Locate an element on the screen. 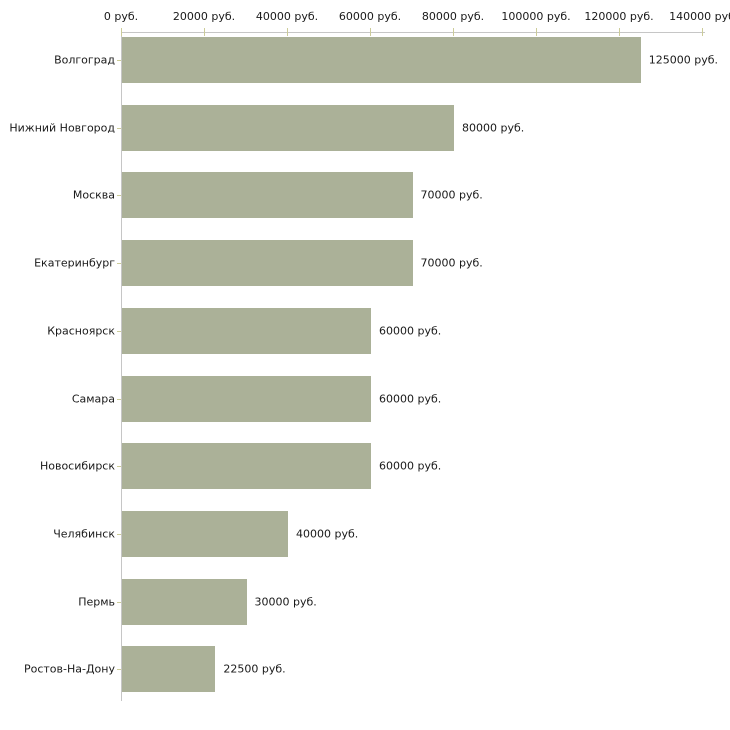 The image size is (730, 730). bar-value-label: 22500 руб. is located at coordinates (254, 669).